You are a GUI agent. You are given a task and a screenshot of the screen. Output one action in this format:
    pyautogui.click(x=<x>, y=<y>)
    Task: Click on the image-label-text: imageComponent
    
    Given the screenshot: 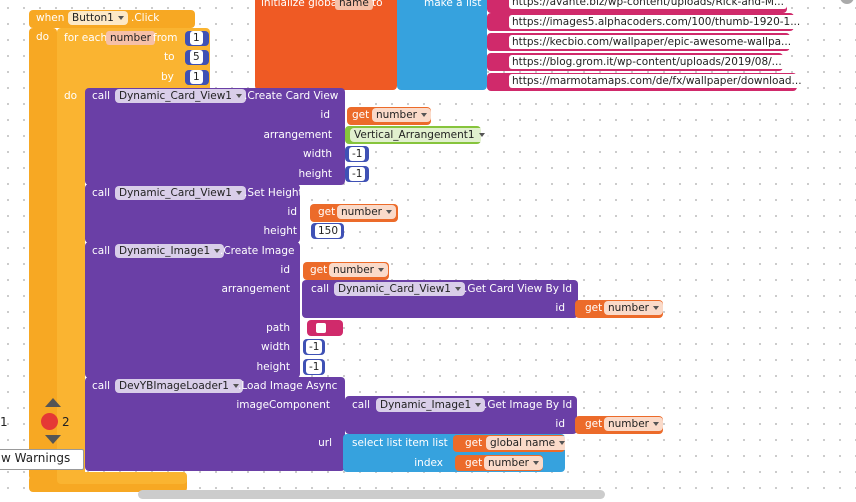 What is the action you would take?
    pyautogui.click(x=283, y=405)
    